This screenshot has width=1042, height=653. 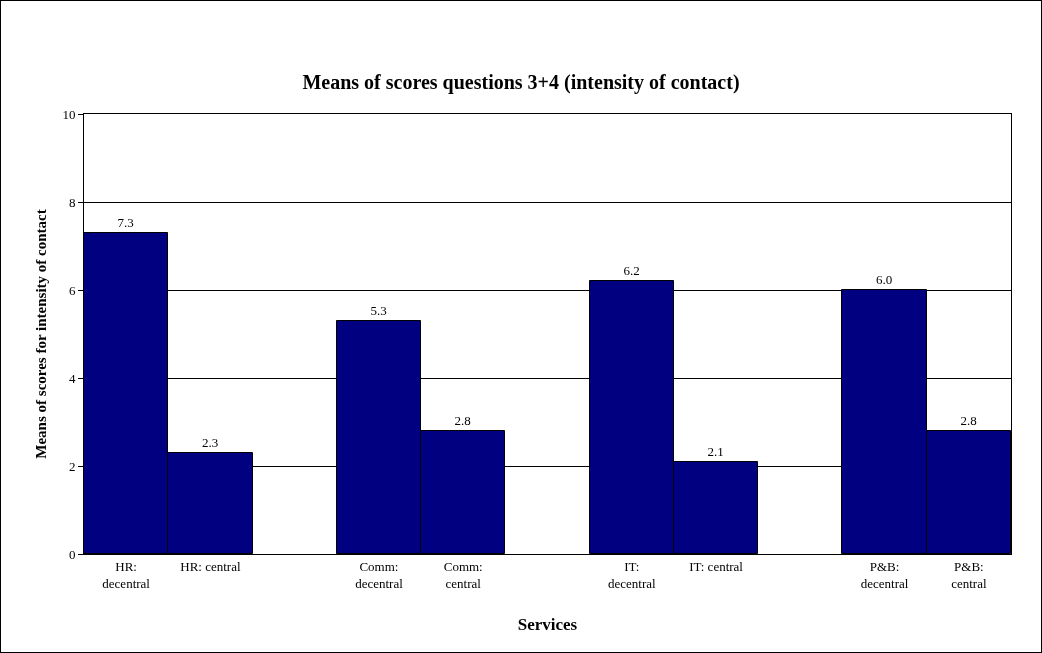 What do you see at coordinates (631, 270) in the screenshot?
I see `data-label: 6.2` at bounding box center [631, 270].